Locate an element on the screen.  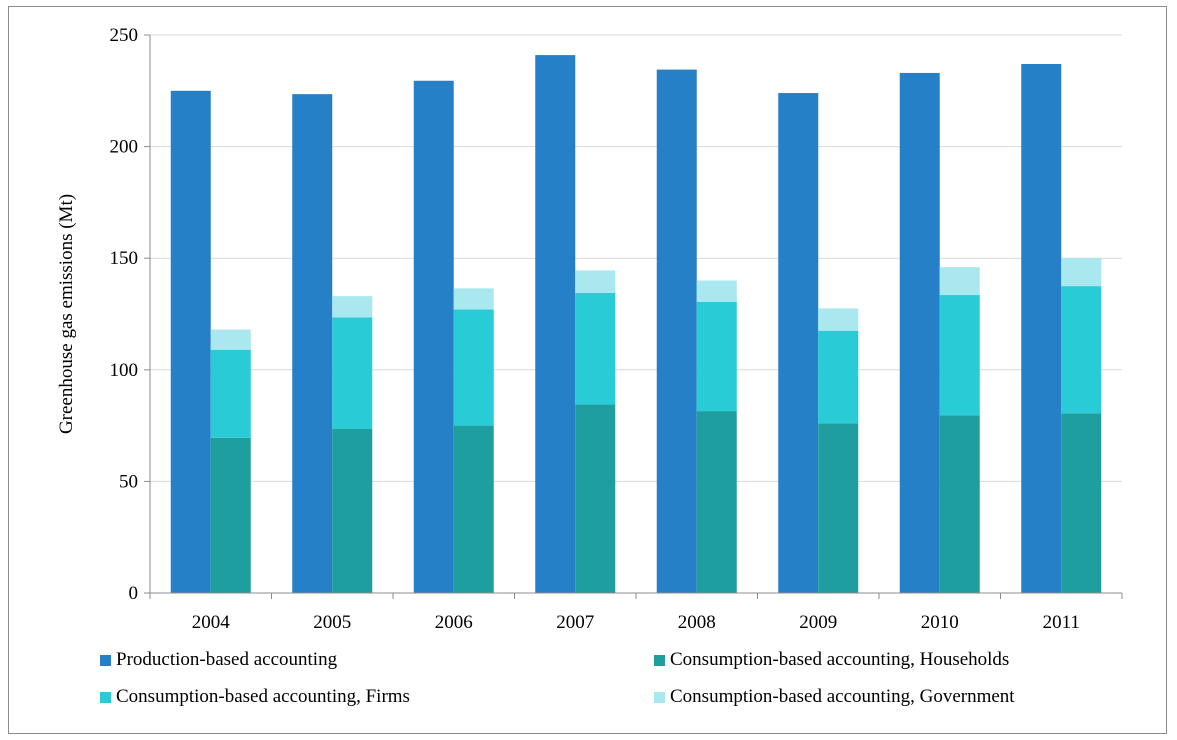
bar-consumption-government-2010 is located at coordinates (959, 281).